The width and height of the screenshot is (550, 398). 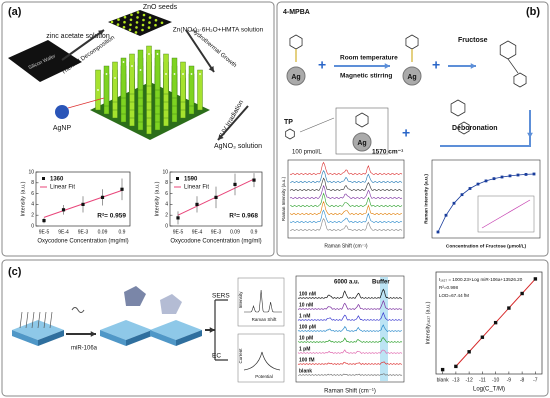 I want to click on label: (b), so click(x=533, y=12).